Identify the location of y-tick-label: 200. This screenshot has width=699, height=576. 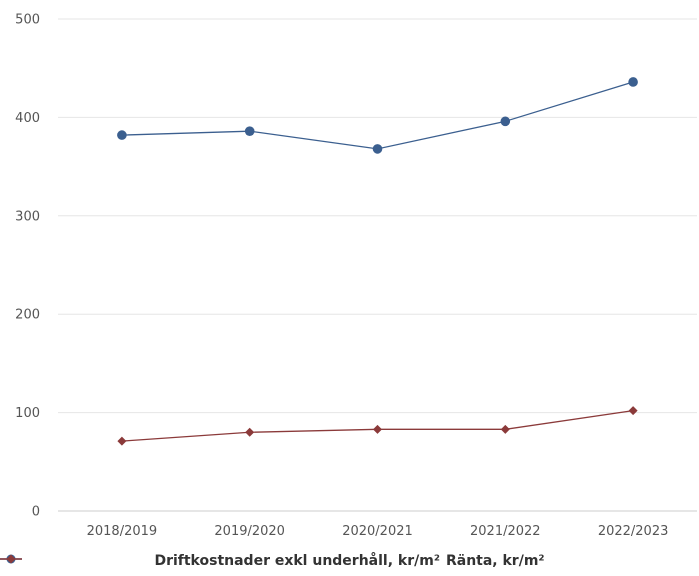
(27, 315).